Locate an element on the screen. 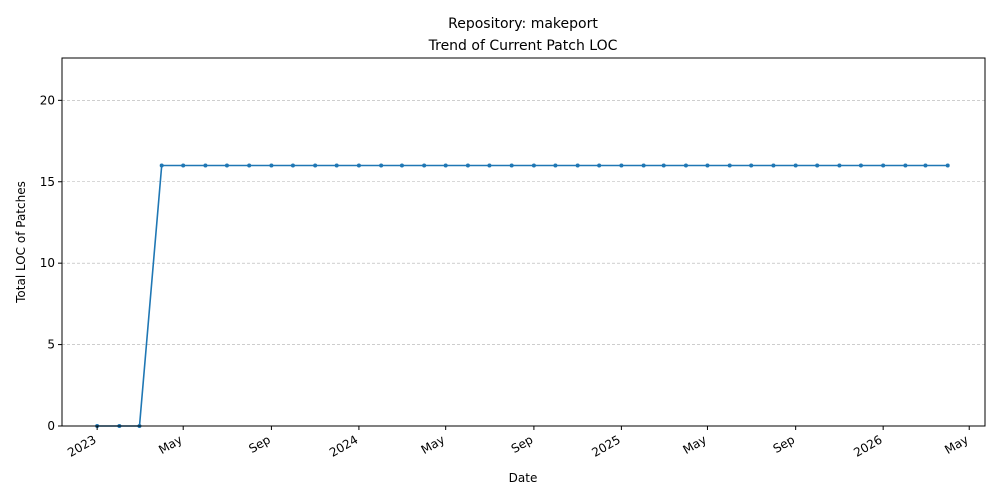 This screenshot has width=1000, height=500. x-tick-label: 2024 is located at coordinates (343, 445).